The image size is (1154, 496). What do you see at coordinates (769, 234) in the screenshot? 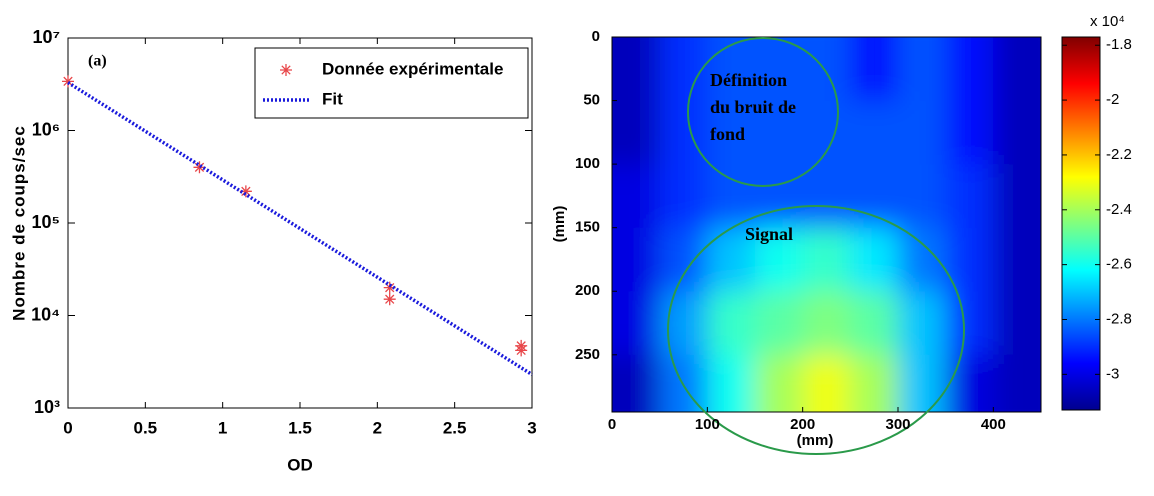
I see `annotation: Signal` at bounding box center [769, 234].